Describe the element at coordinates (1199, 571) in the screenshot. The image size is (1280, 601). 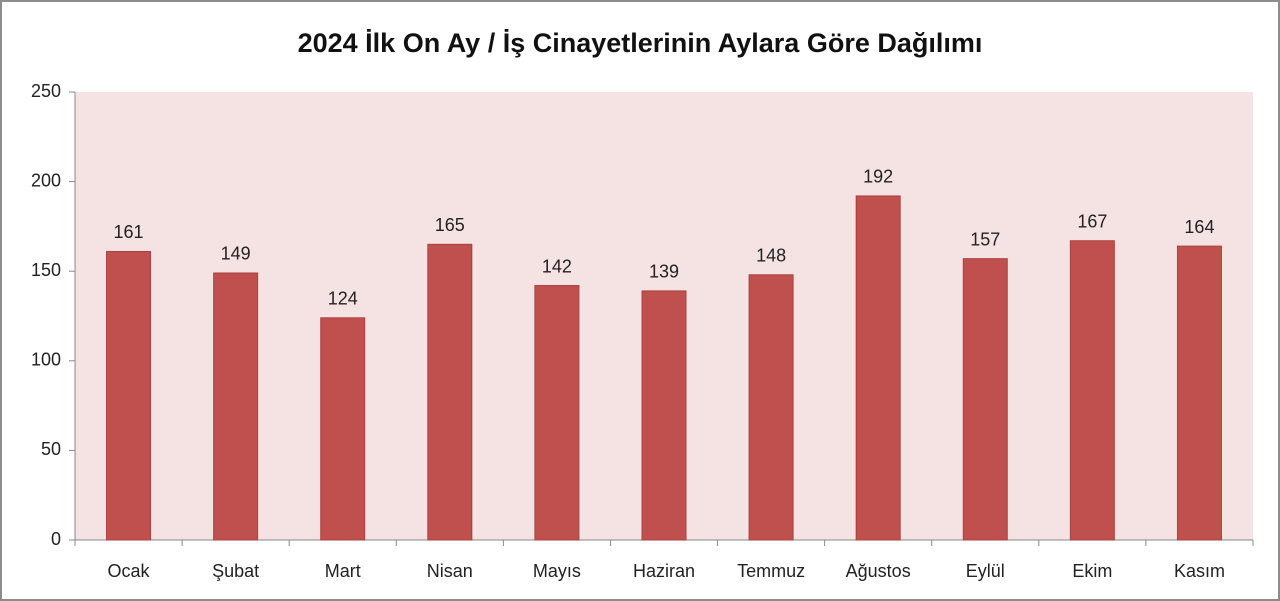
I see `x-tick-label: Kasım` at that location.